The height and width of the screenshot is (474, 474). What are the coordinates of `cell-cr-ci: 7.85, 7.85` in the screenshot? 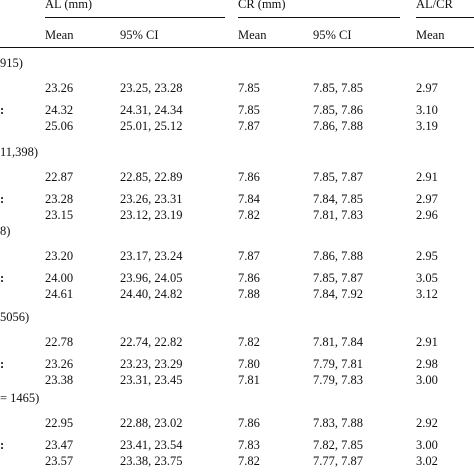 It's located at (338, 88).